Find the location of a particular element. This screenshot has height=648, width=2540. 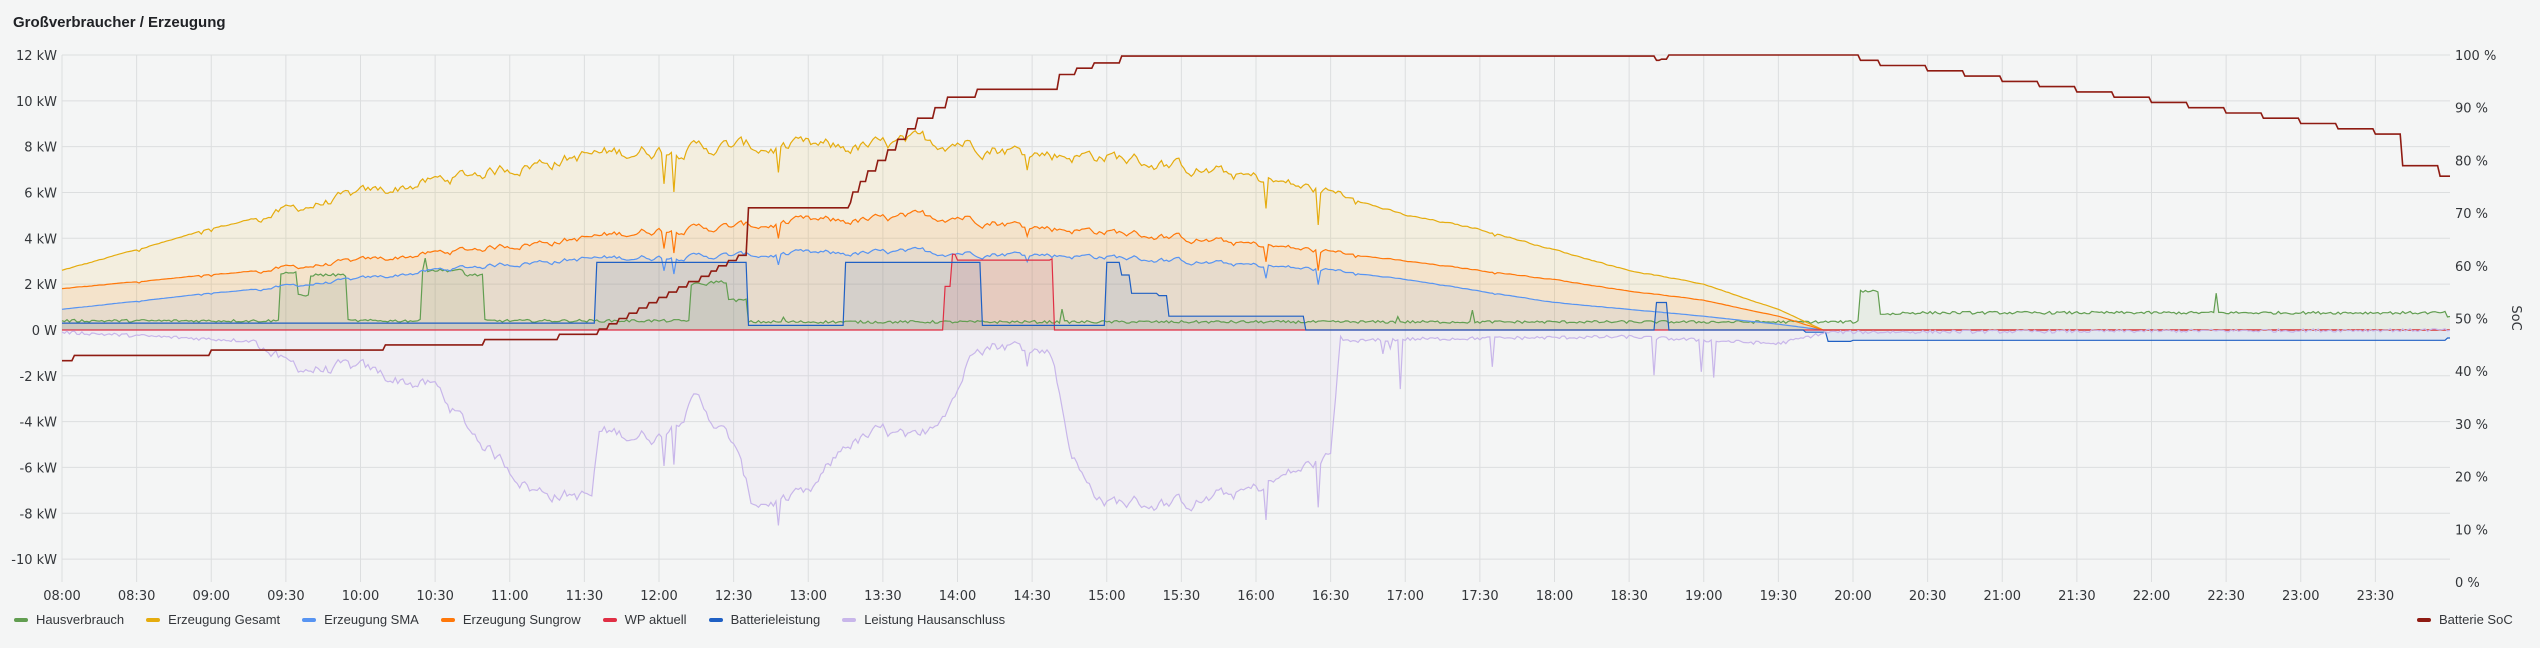

legend-item-batterie-soc: Batterie SoC is located at coordinates (2465, 619).